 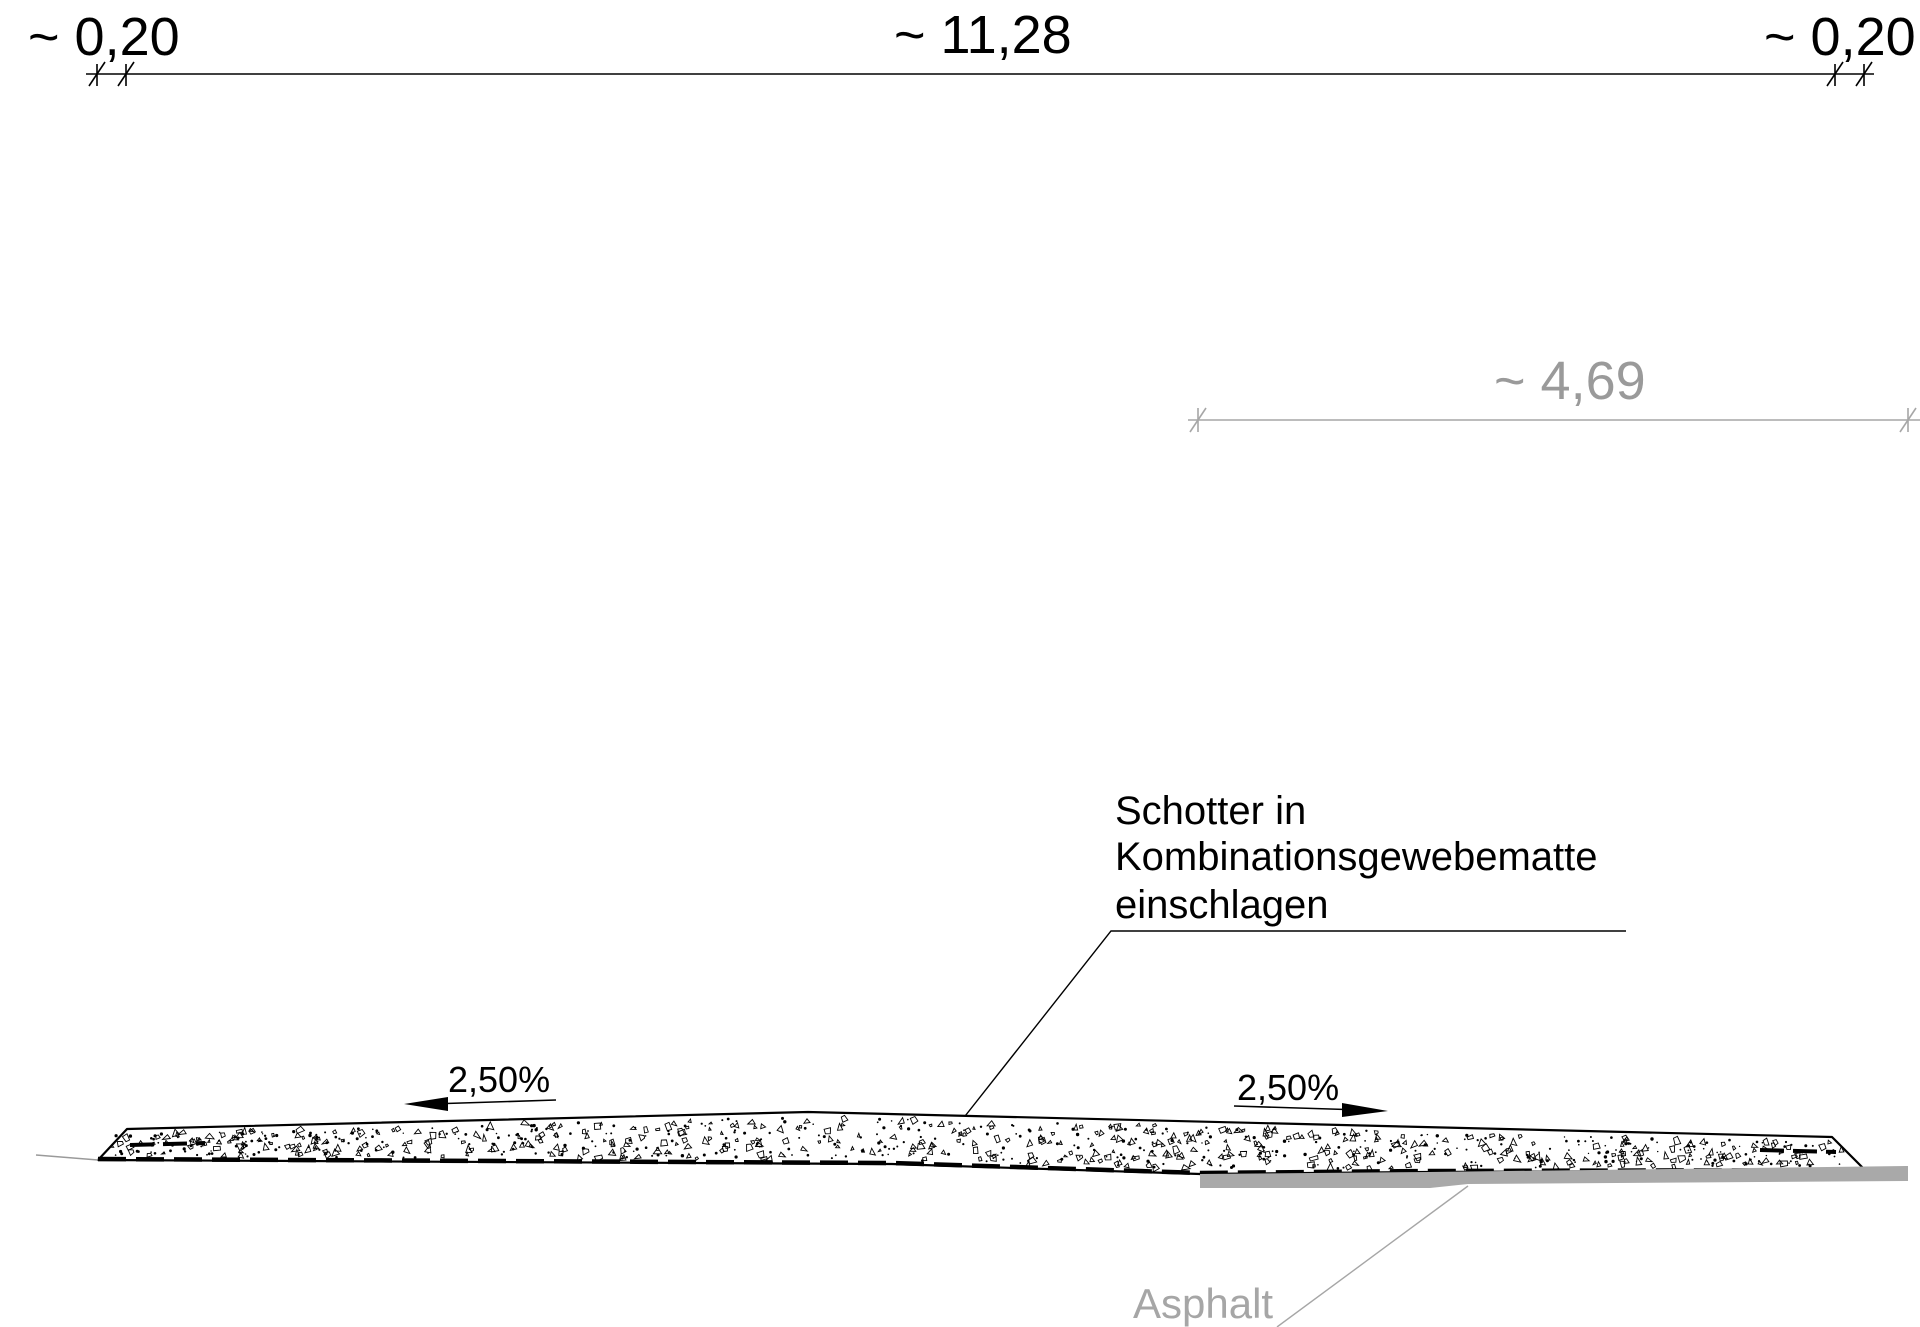 What do you see at coordinates (499, 1079) in the screenshot?
I see `slope-left-label: 2,50%` at bounding box center [499, 1079].